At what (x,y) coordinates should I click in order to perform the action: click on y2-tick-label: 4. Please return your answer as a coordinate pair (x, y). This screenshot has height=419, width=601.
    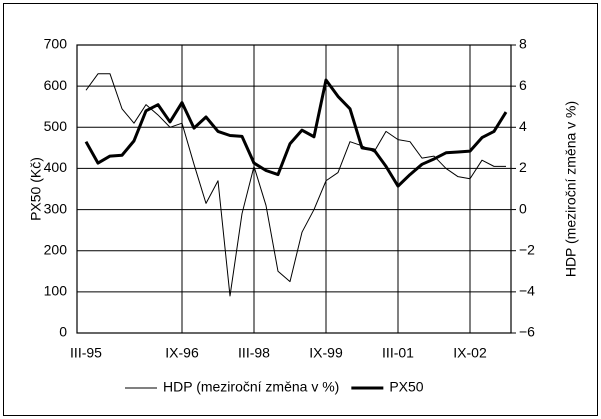
    Looking at the image, I should click on (523, 126).